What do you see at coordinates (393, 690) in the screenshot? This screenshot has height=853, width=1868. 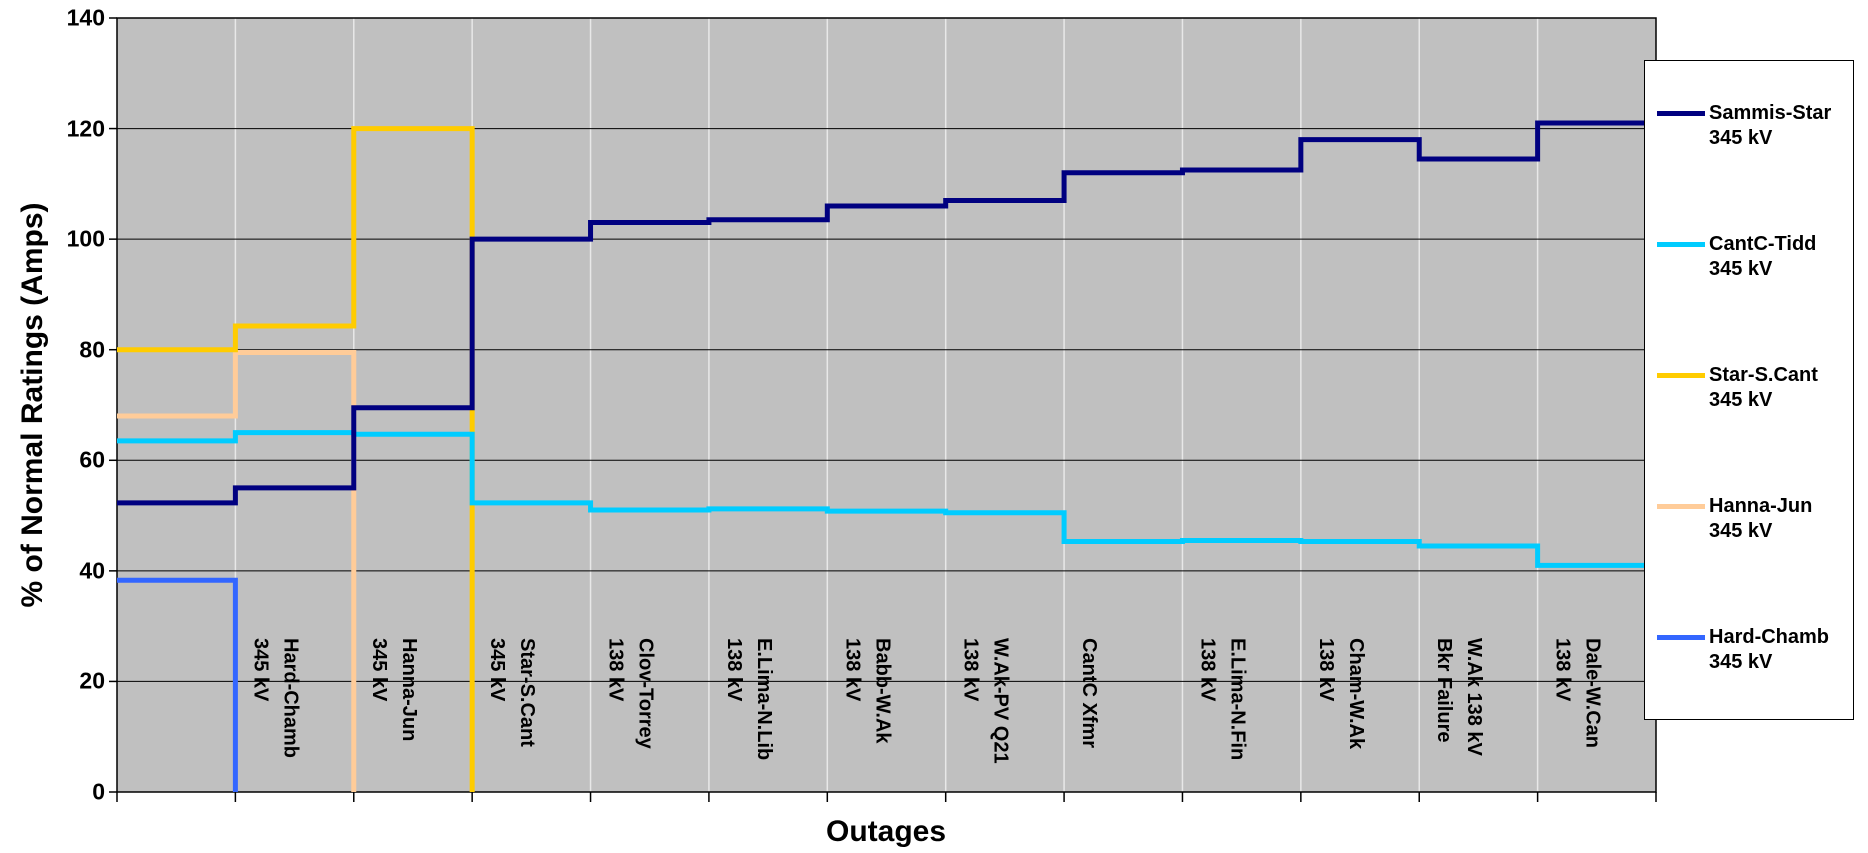 I see `x-tick-label: Hanna-Jun 345 kV` at bounding box center [393, 690].